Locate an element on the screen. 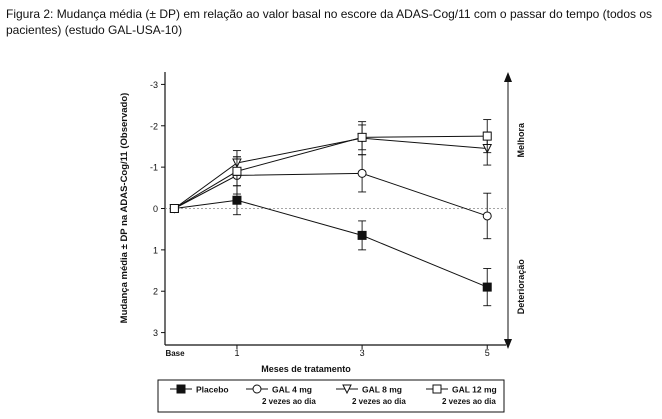 This screenshot has width=662, height=419. y-axis-ticks: -3 -2 -1 0 1 2 3 is located at coordinates (157, 209).